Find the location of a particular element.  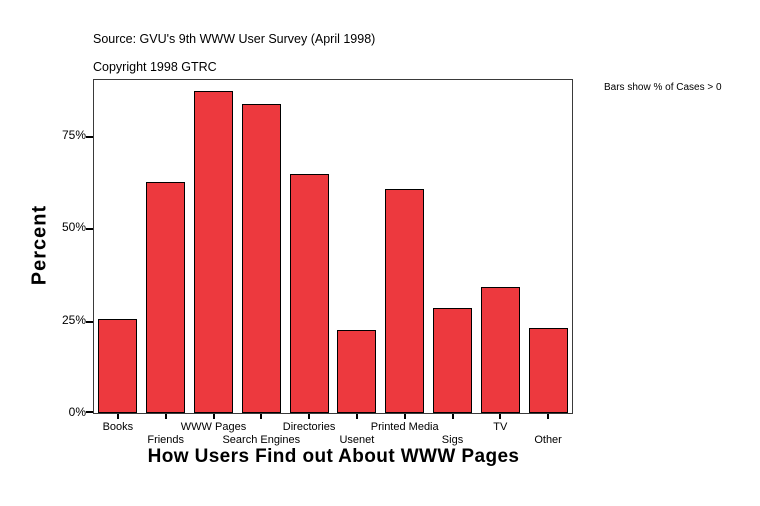

bar-printed-media is located at coordinates (405, 301).